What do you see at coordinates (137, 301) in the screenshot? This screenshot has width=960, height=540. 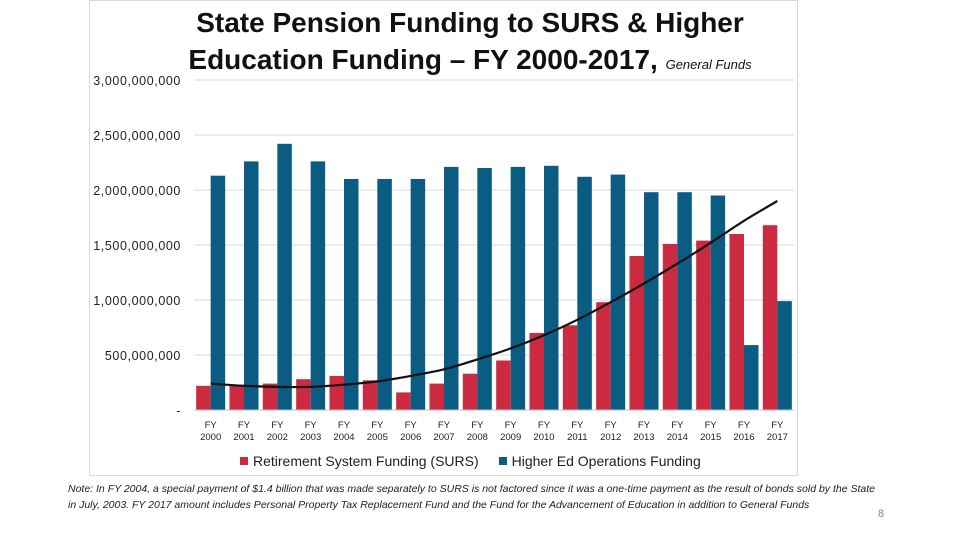 I see `y-tick-label: 1,000,000,000` at bounding box center [137, 301].